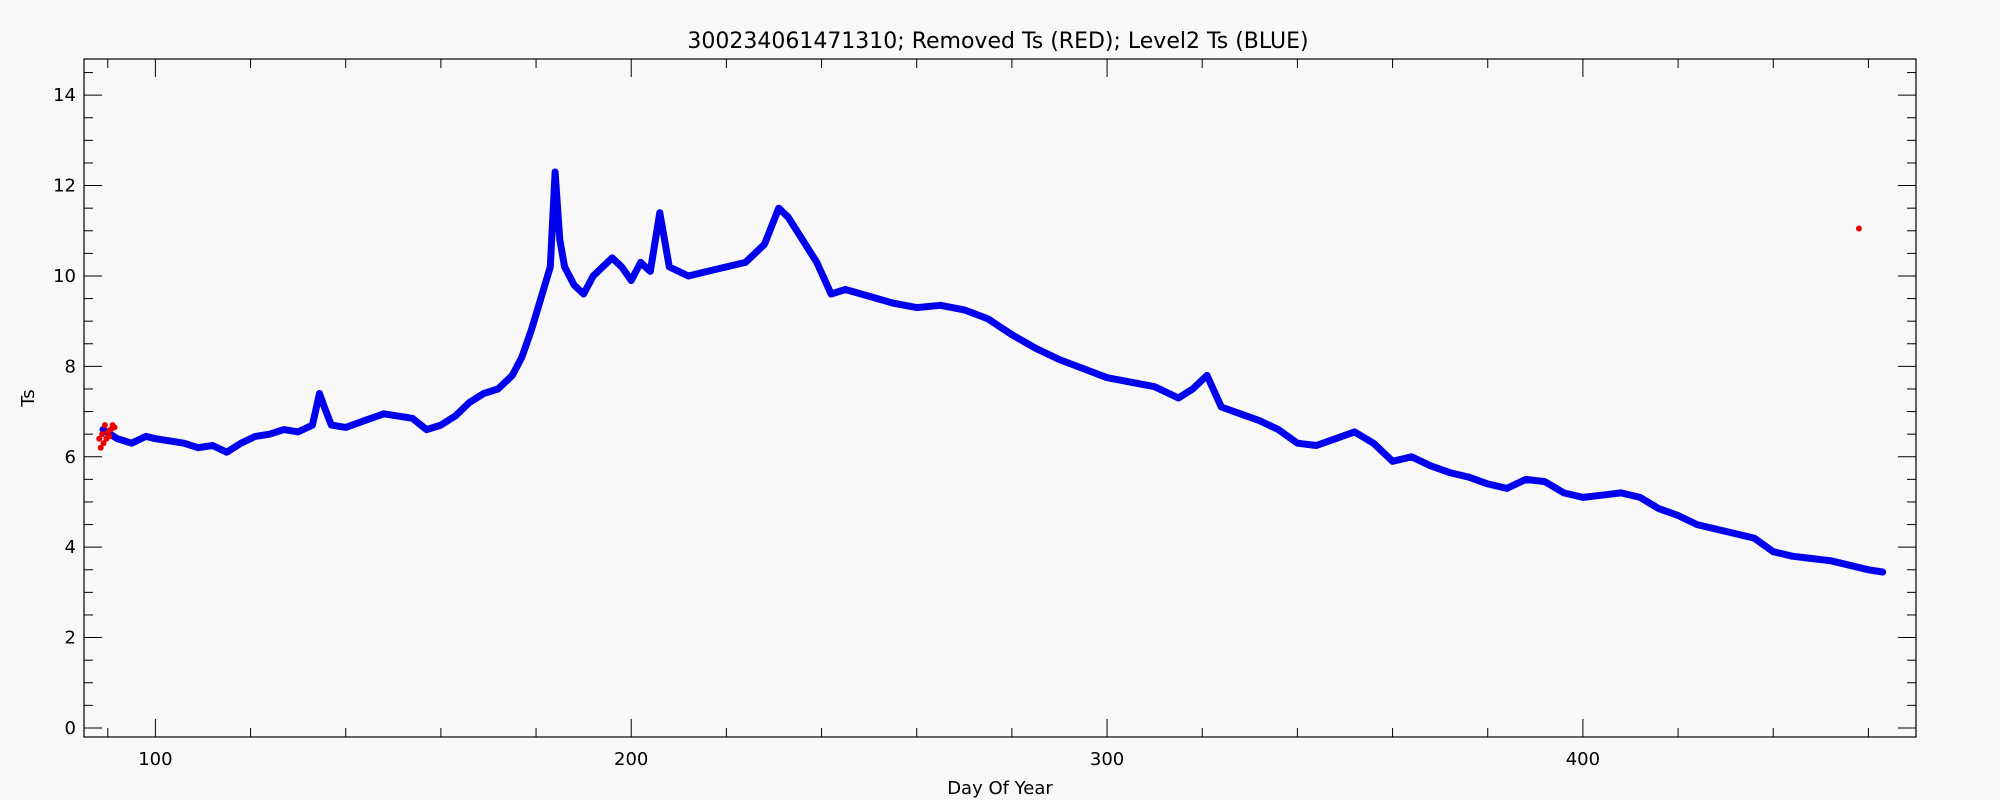  What do you see at coordinates (631, 759) in the screenshot?
I see `x-tick-label: 200` at bounding box center [631, 759].